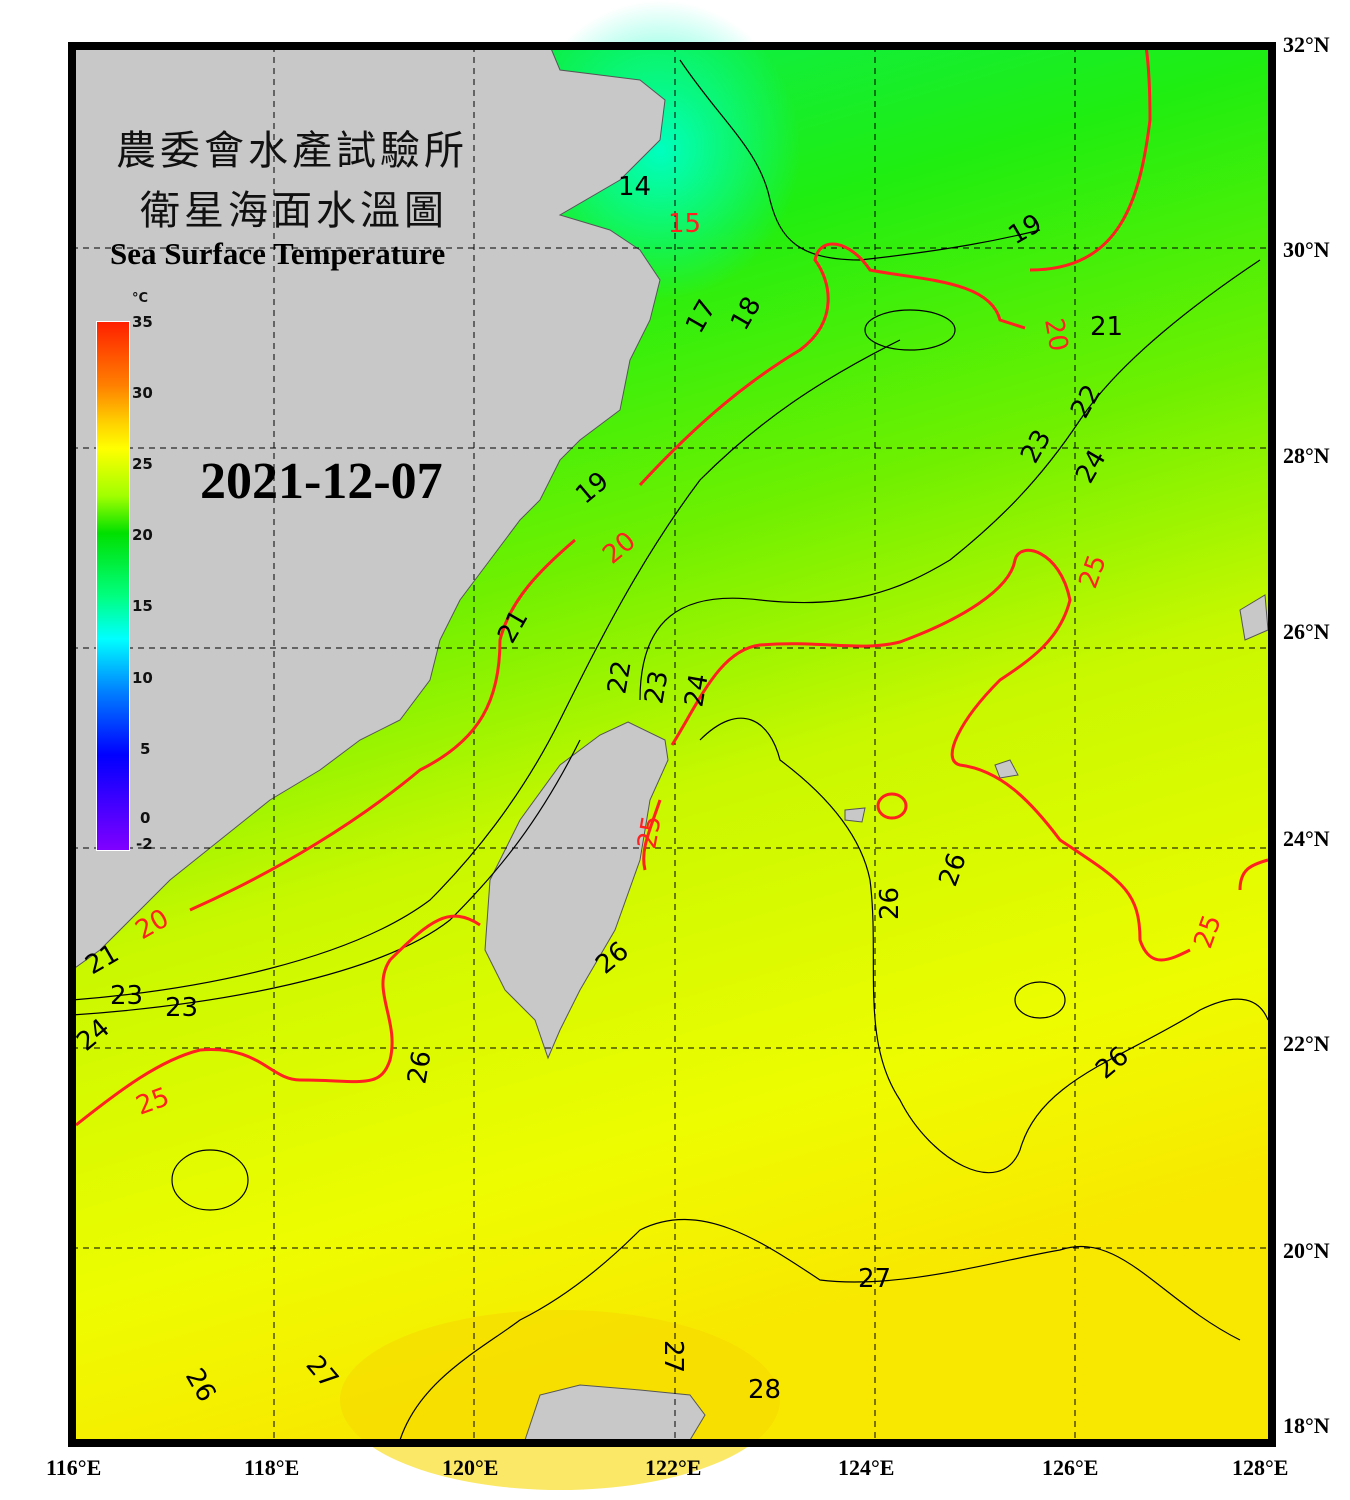 Image resolution: width=1350 pixels, height=1500 pixels. What do you see at coordinates (1070, 1467) in the screenshot?
I see `lon-label: 126°E` at bounding box center [1070, 1467].